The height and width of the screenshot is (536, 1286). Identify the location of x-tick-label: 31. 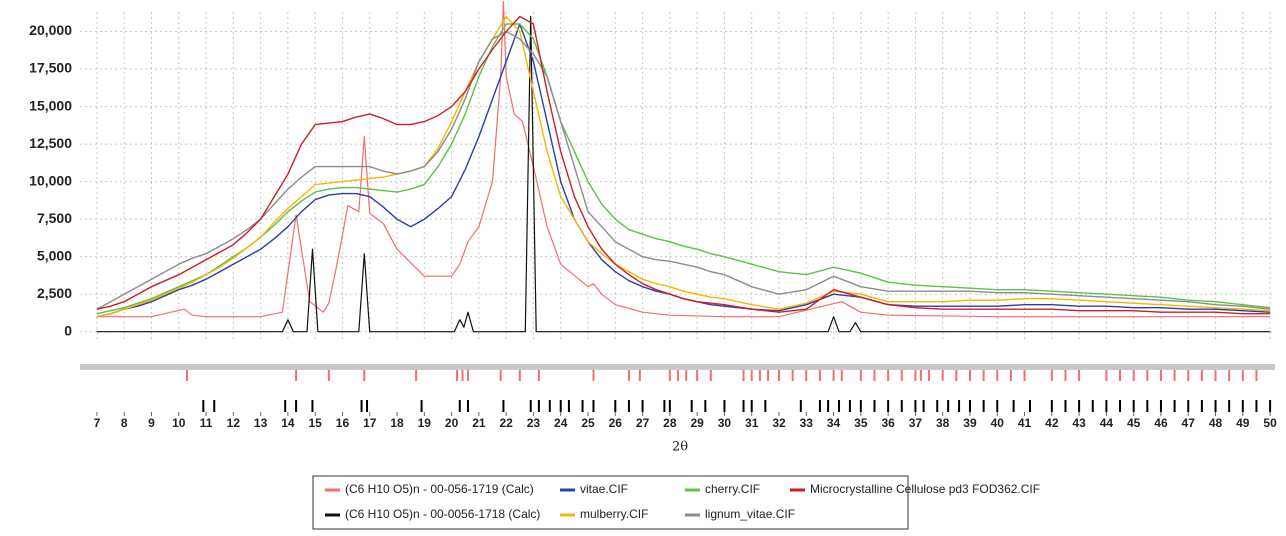
(752, 423).